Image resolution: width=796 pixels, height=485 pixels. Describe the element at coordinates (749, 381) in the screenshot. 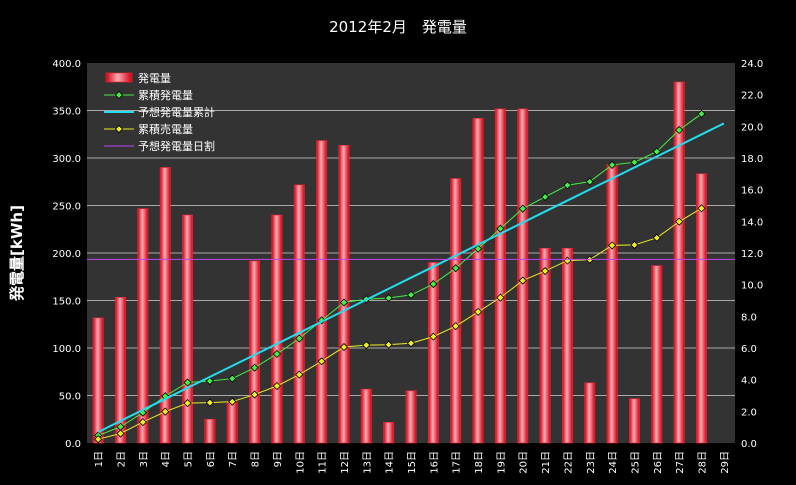

I see `y2-tick-label: 4.0` at that location.